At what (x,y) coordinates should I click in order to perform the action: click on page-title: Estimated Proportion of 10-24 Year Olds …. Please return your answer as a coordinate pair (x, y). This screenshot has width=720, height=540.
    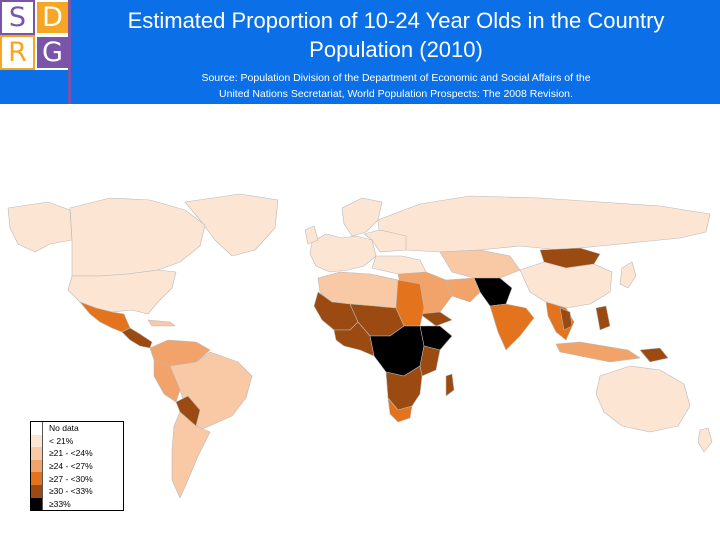
    Looking at the image, I should click on (396, 35).